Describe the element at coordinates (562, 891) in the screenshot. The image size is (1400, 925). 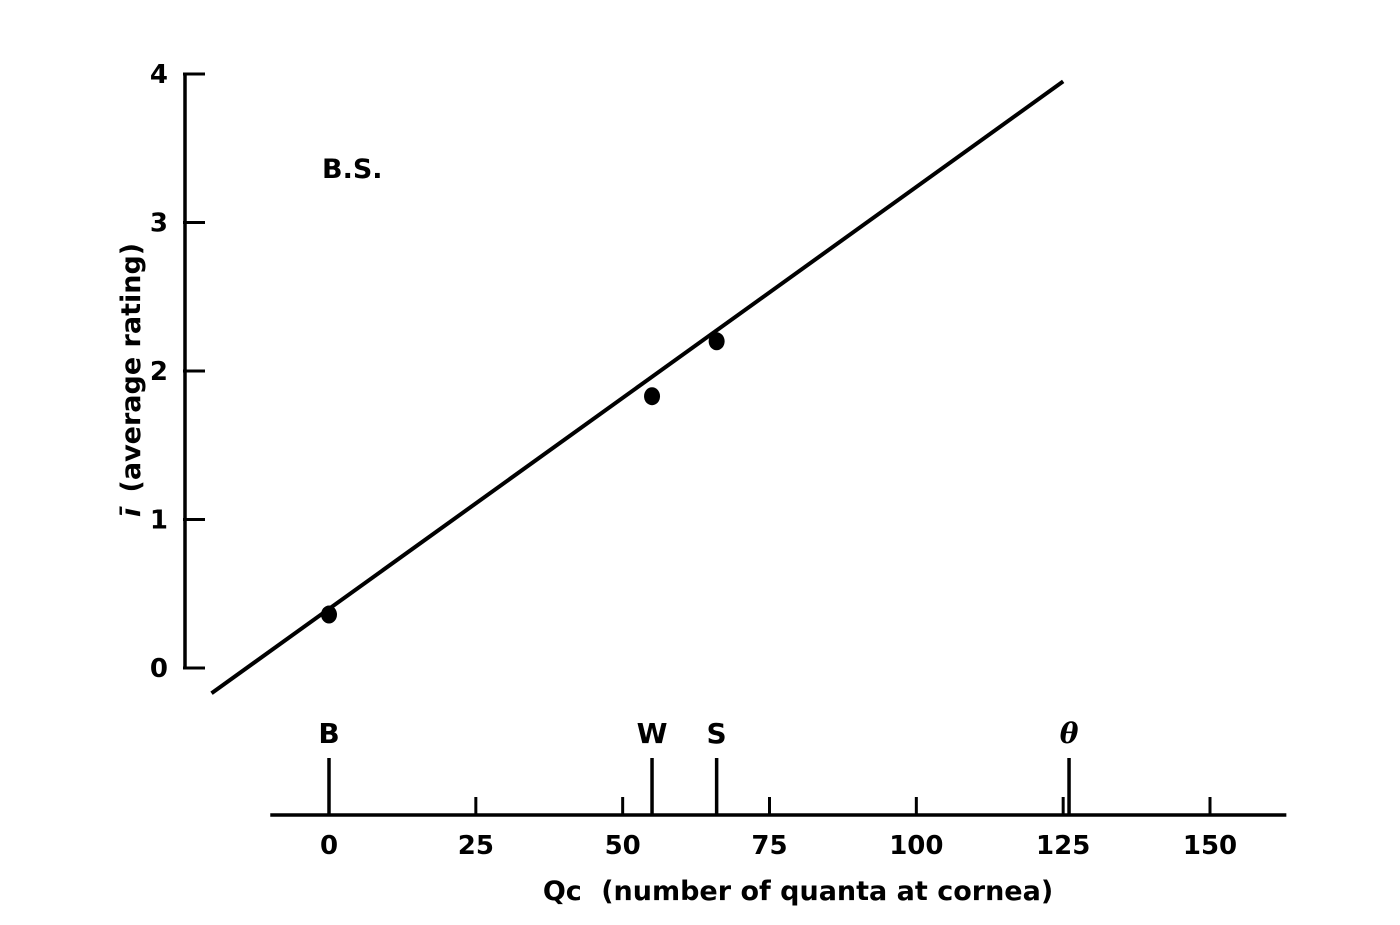
I see `x-axis-symbol: Qc` at that location.